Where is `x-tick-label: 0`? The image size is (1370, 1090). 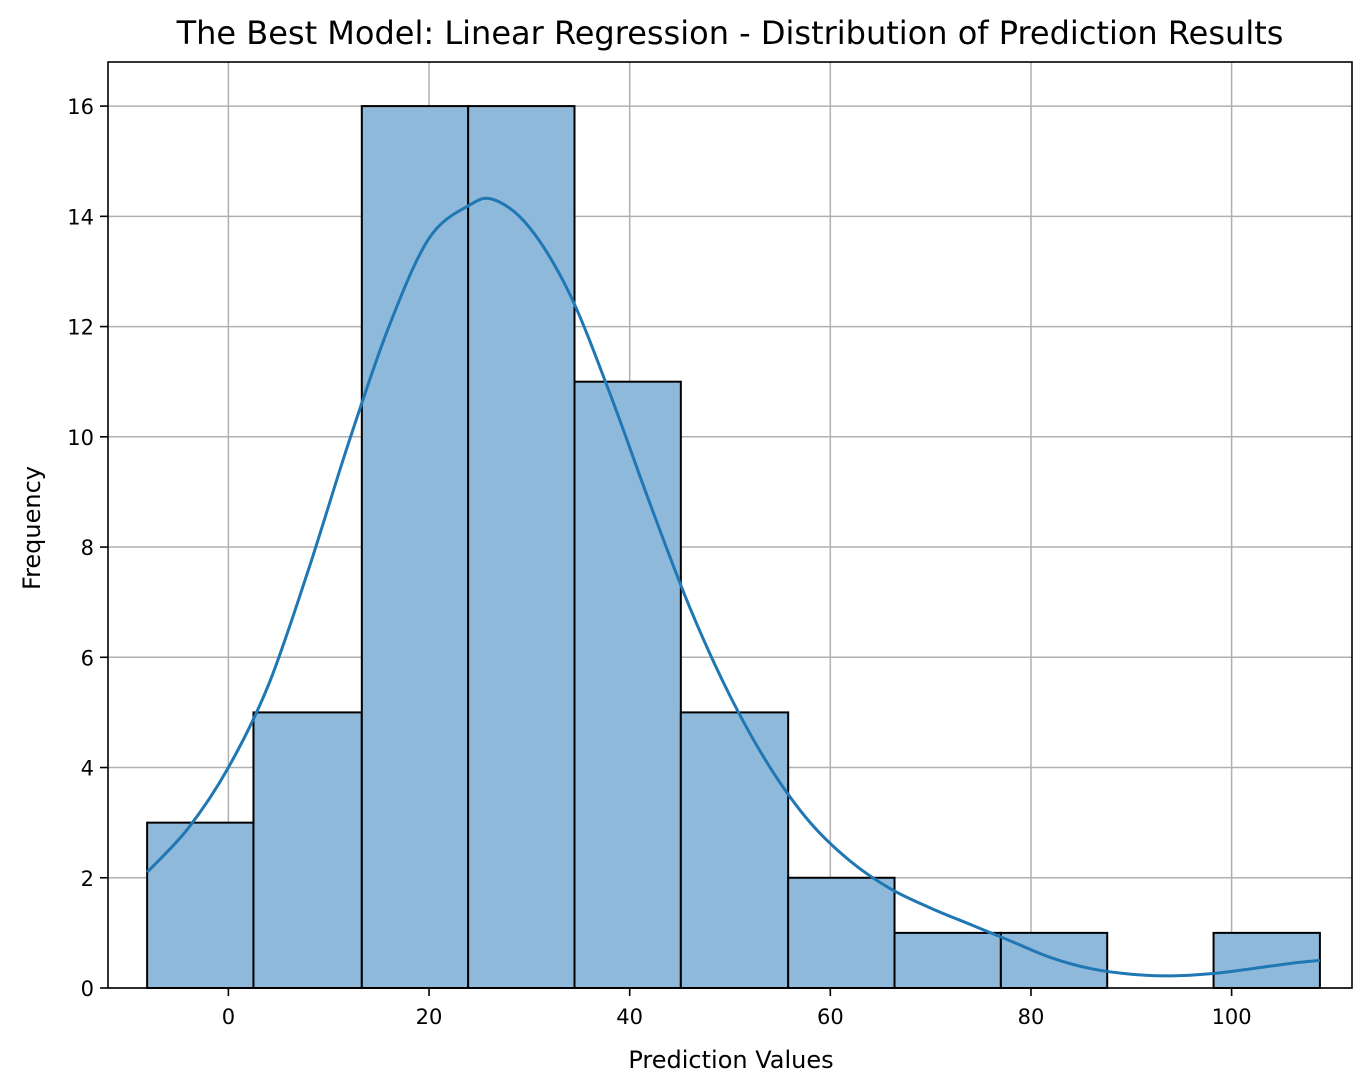 x-tick-label: 0 is located at coordinates (228, 1017).